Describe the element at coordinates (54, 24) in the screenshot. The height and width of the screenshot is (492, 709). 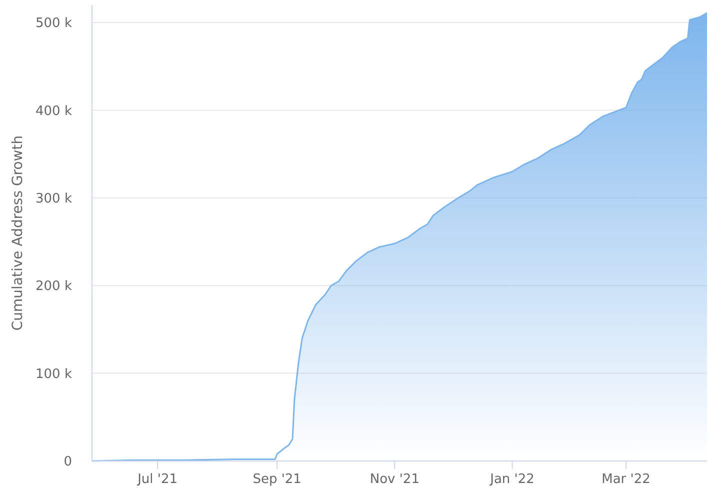
I see `y-tick-label: 500 k` at that location.